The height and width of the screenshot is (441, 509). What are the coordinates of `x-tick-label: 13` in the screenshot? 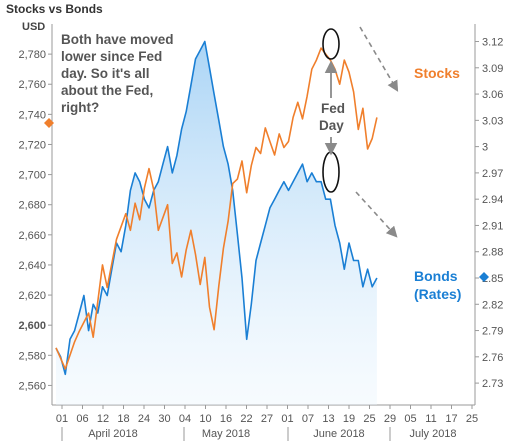 It's located at (328, 419).